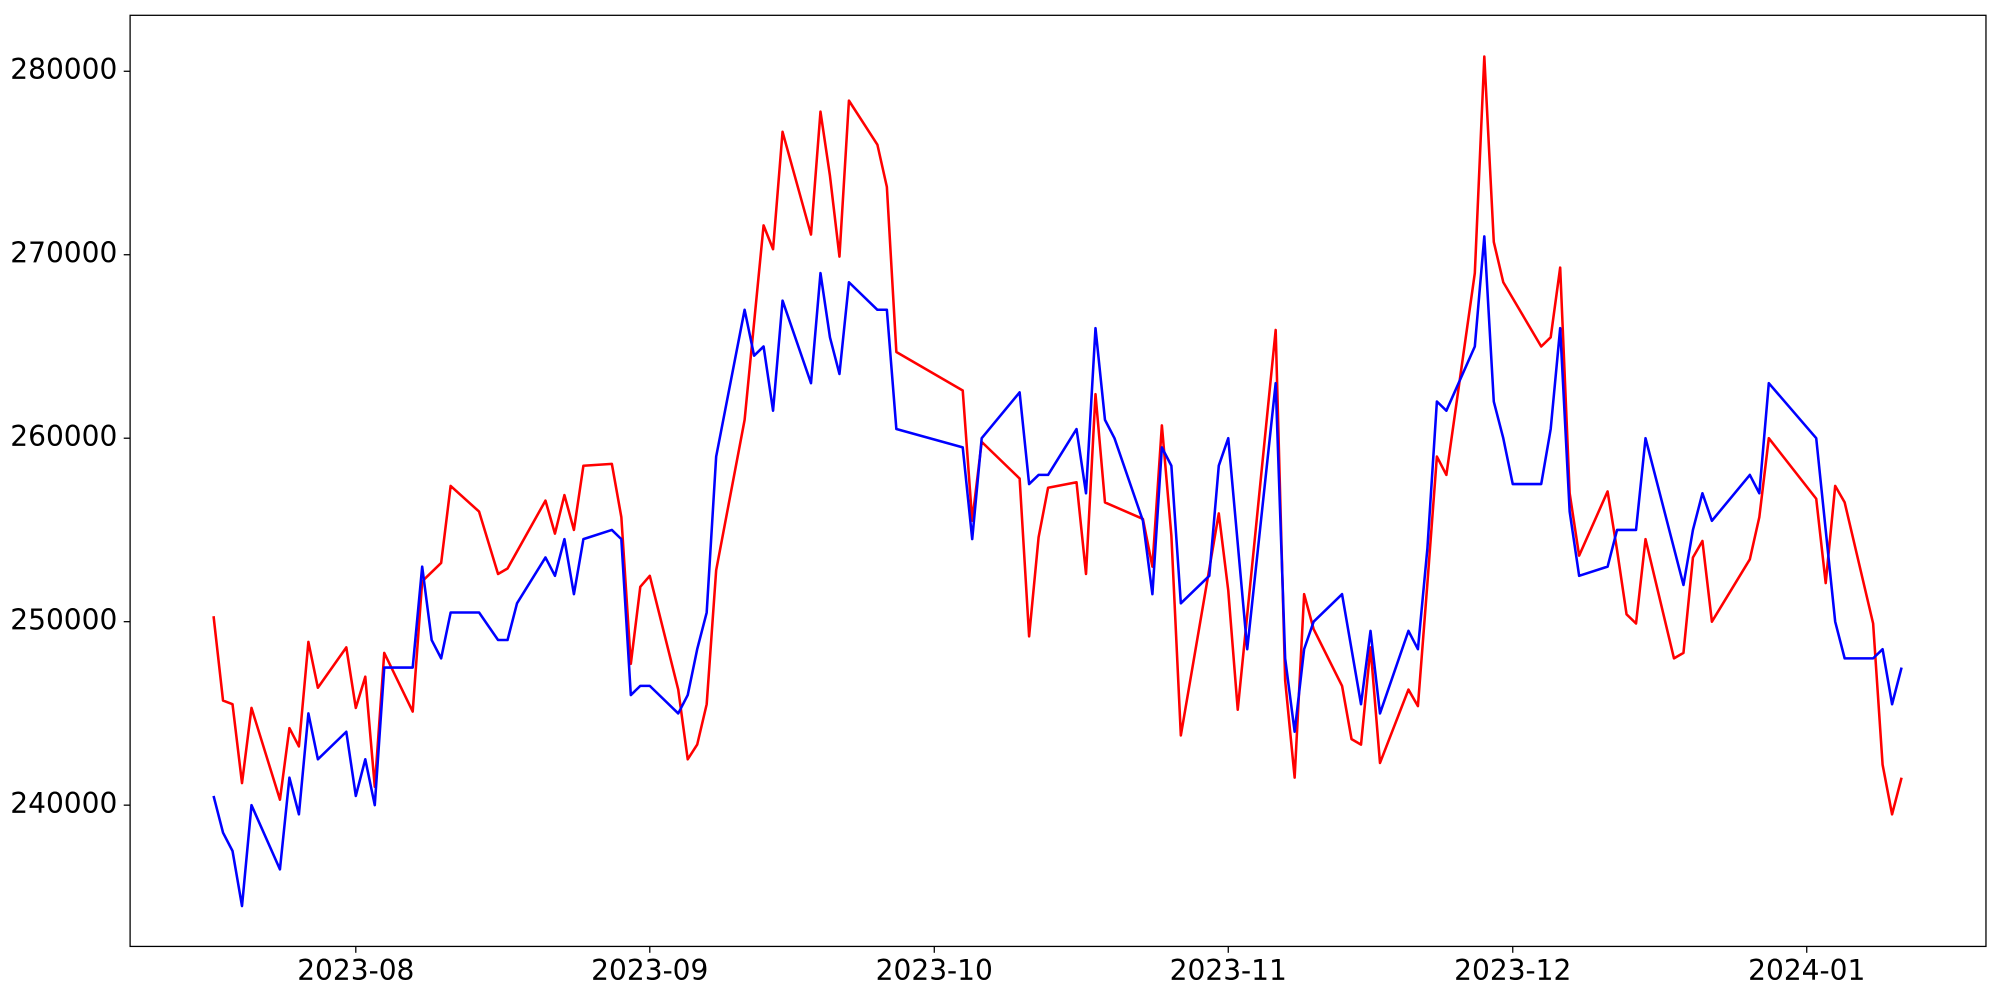 This screenshot has height=1000, width=2000. Describe the element at coordinates (934, 970) in the screenshot. I see `x-tick-label: 2023-10` at that location.